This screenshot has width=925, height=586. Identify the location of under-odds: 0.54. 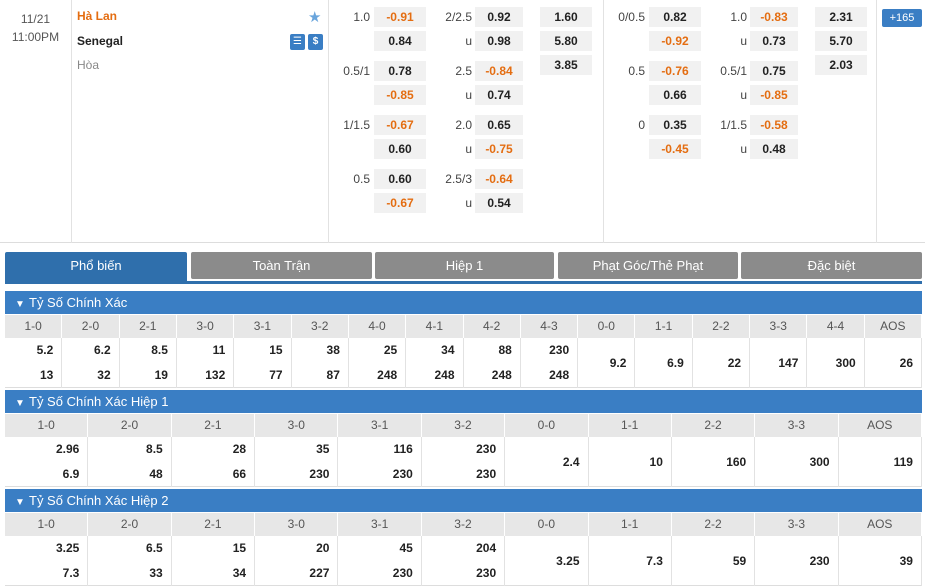
(499, 203).